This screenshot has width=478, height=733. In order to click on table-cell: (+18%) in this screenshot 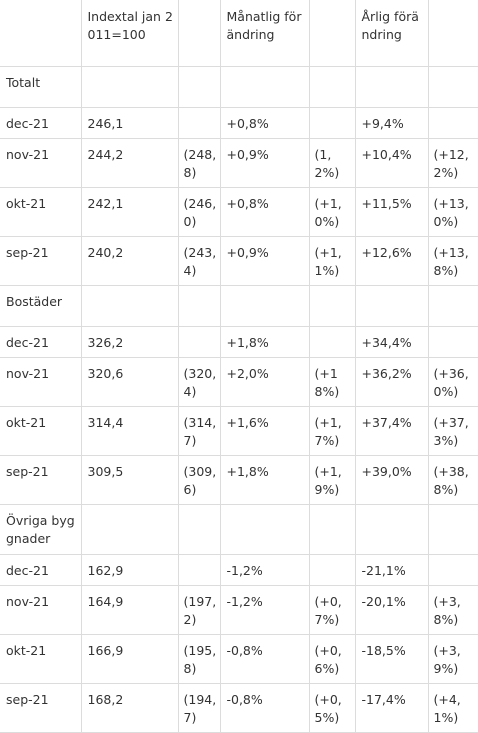, I will do `click(332, 381)`.